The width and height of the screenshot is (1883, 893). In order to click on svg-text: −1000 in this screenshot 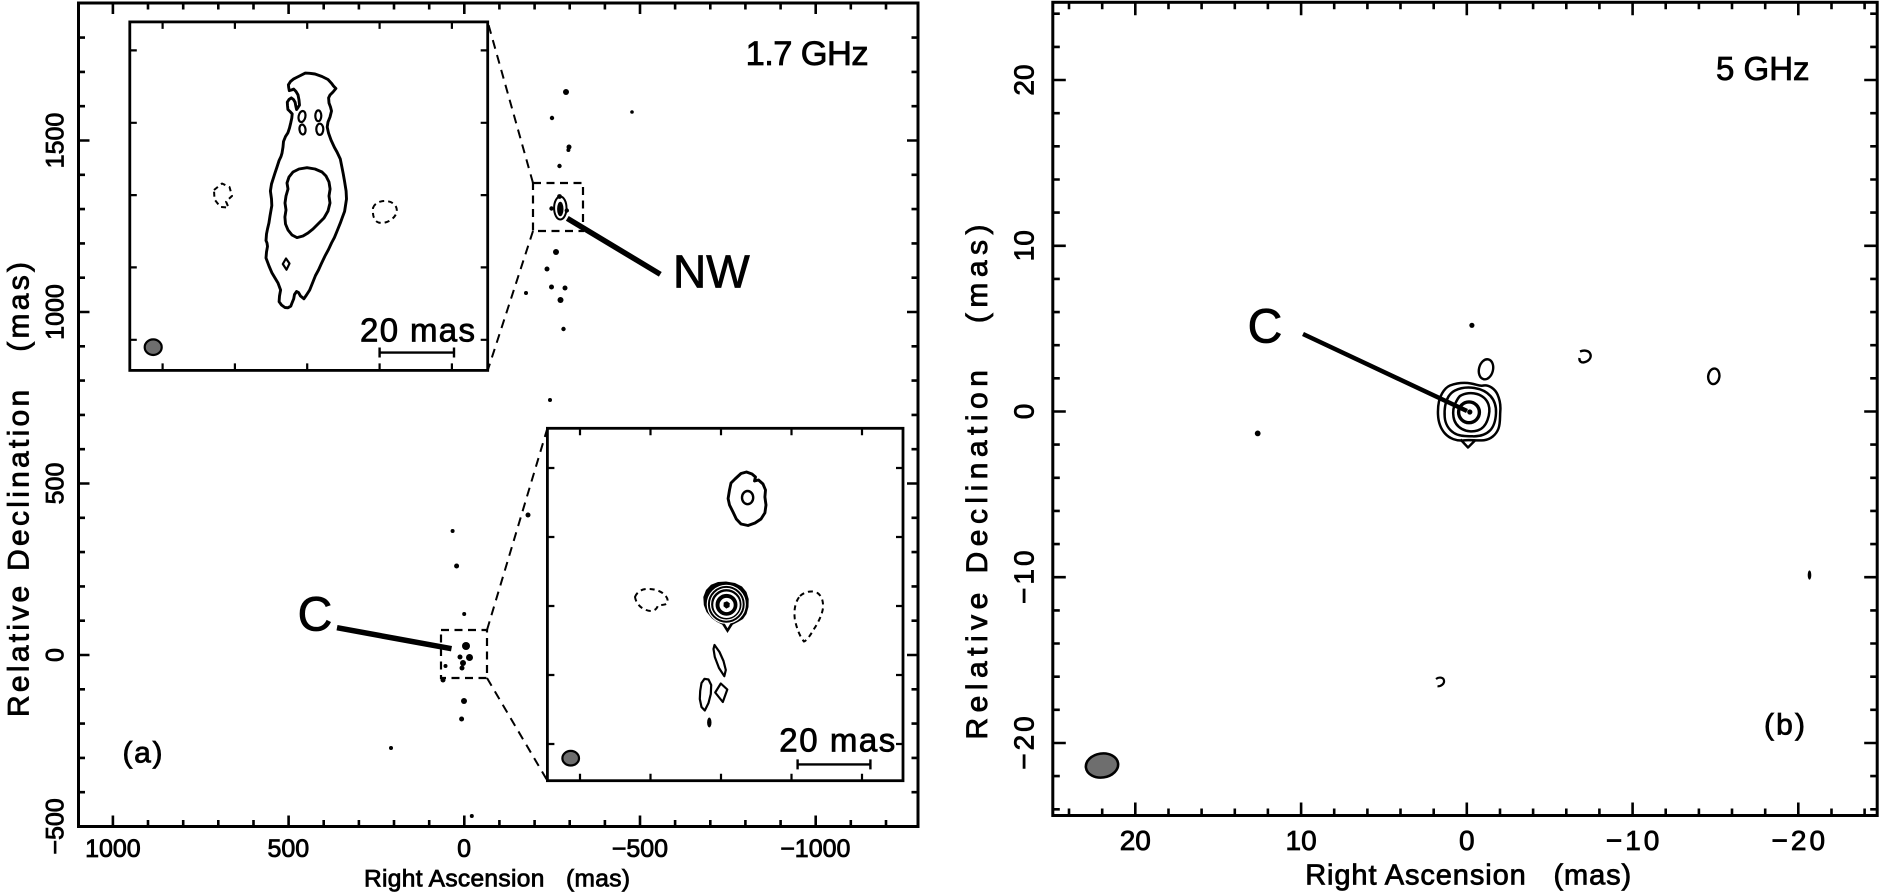, I will do `click(815, 849)`.